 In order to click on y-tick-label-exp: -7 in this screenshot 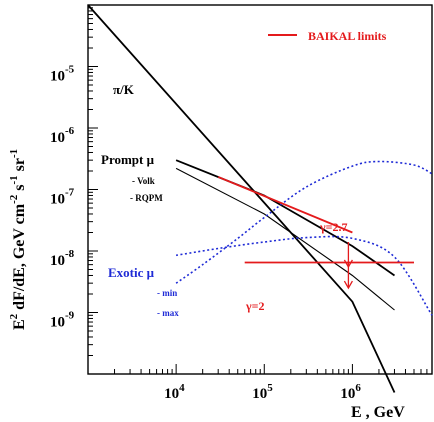, I will do `click(70, 193)`.